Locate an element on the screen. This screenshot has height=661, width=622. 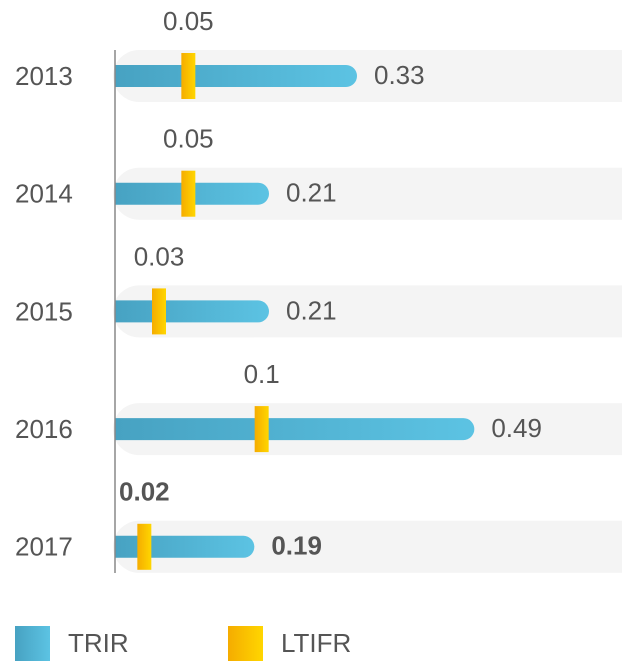
value-label: 0.02 is located at coordinates (144, 492).